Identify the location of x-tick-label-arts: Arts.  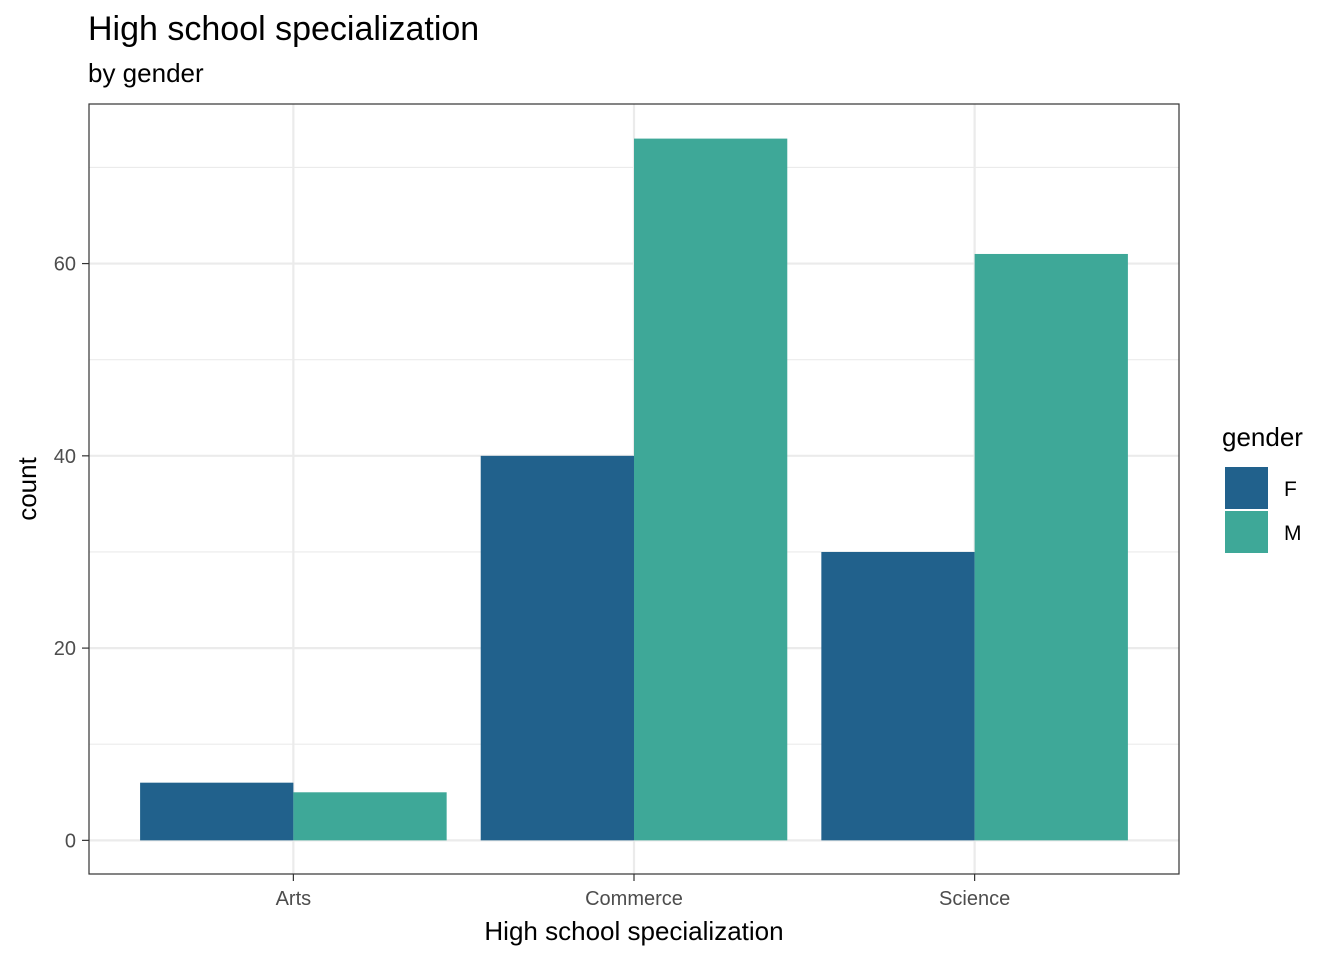
(294, 899).